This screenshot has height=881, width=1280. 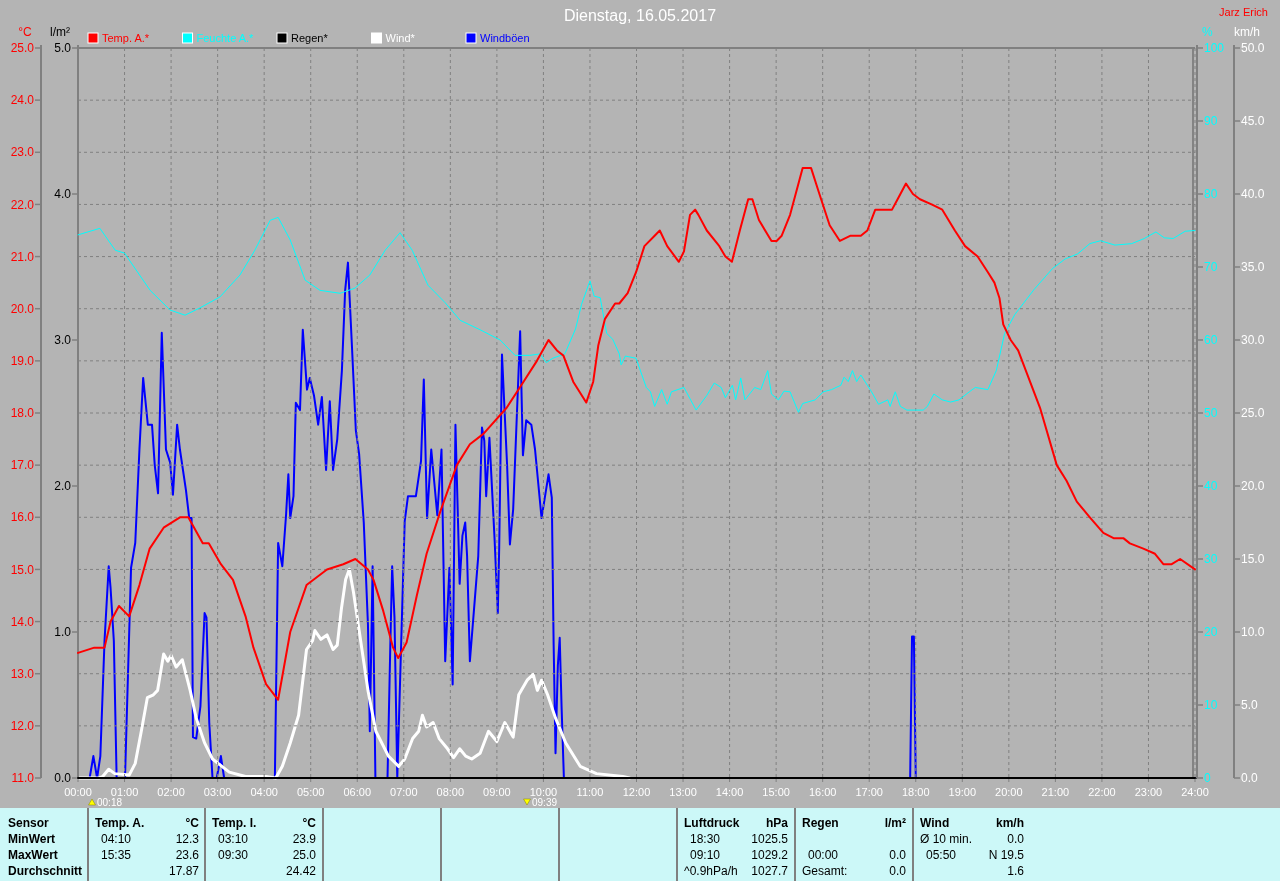 What do you see at coordinates (776, 791) in the screenshot?
I see `x-tick-label: 15:00` at bounding box center [776, 791].